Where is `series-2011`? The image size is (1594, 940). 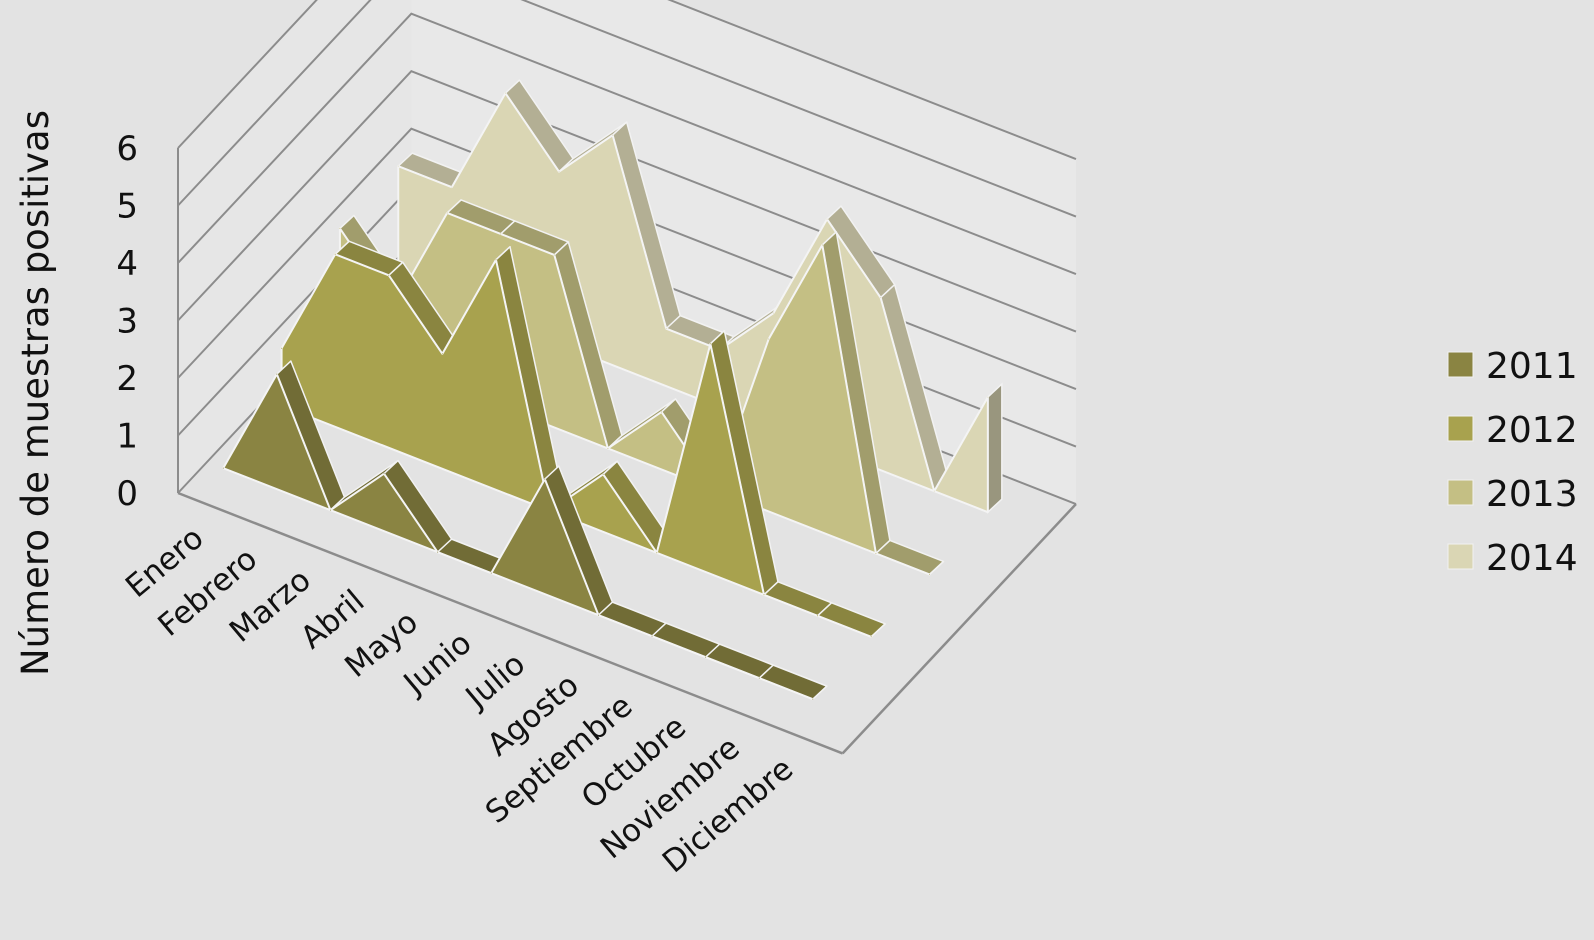
series-2011 is located at coordinates (525, 530).